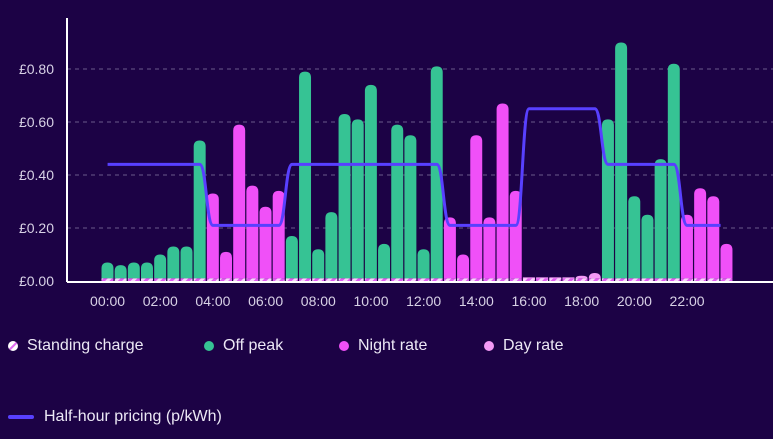 This screenshot has width=773, height=439. What do you see at coordinates (243, 346) in the screenshot?
I see `legend-off-peak: Off peak` at bounding box center [243, 346].